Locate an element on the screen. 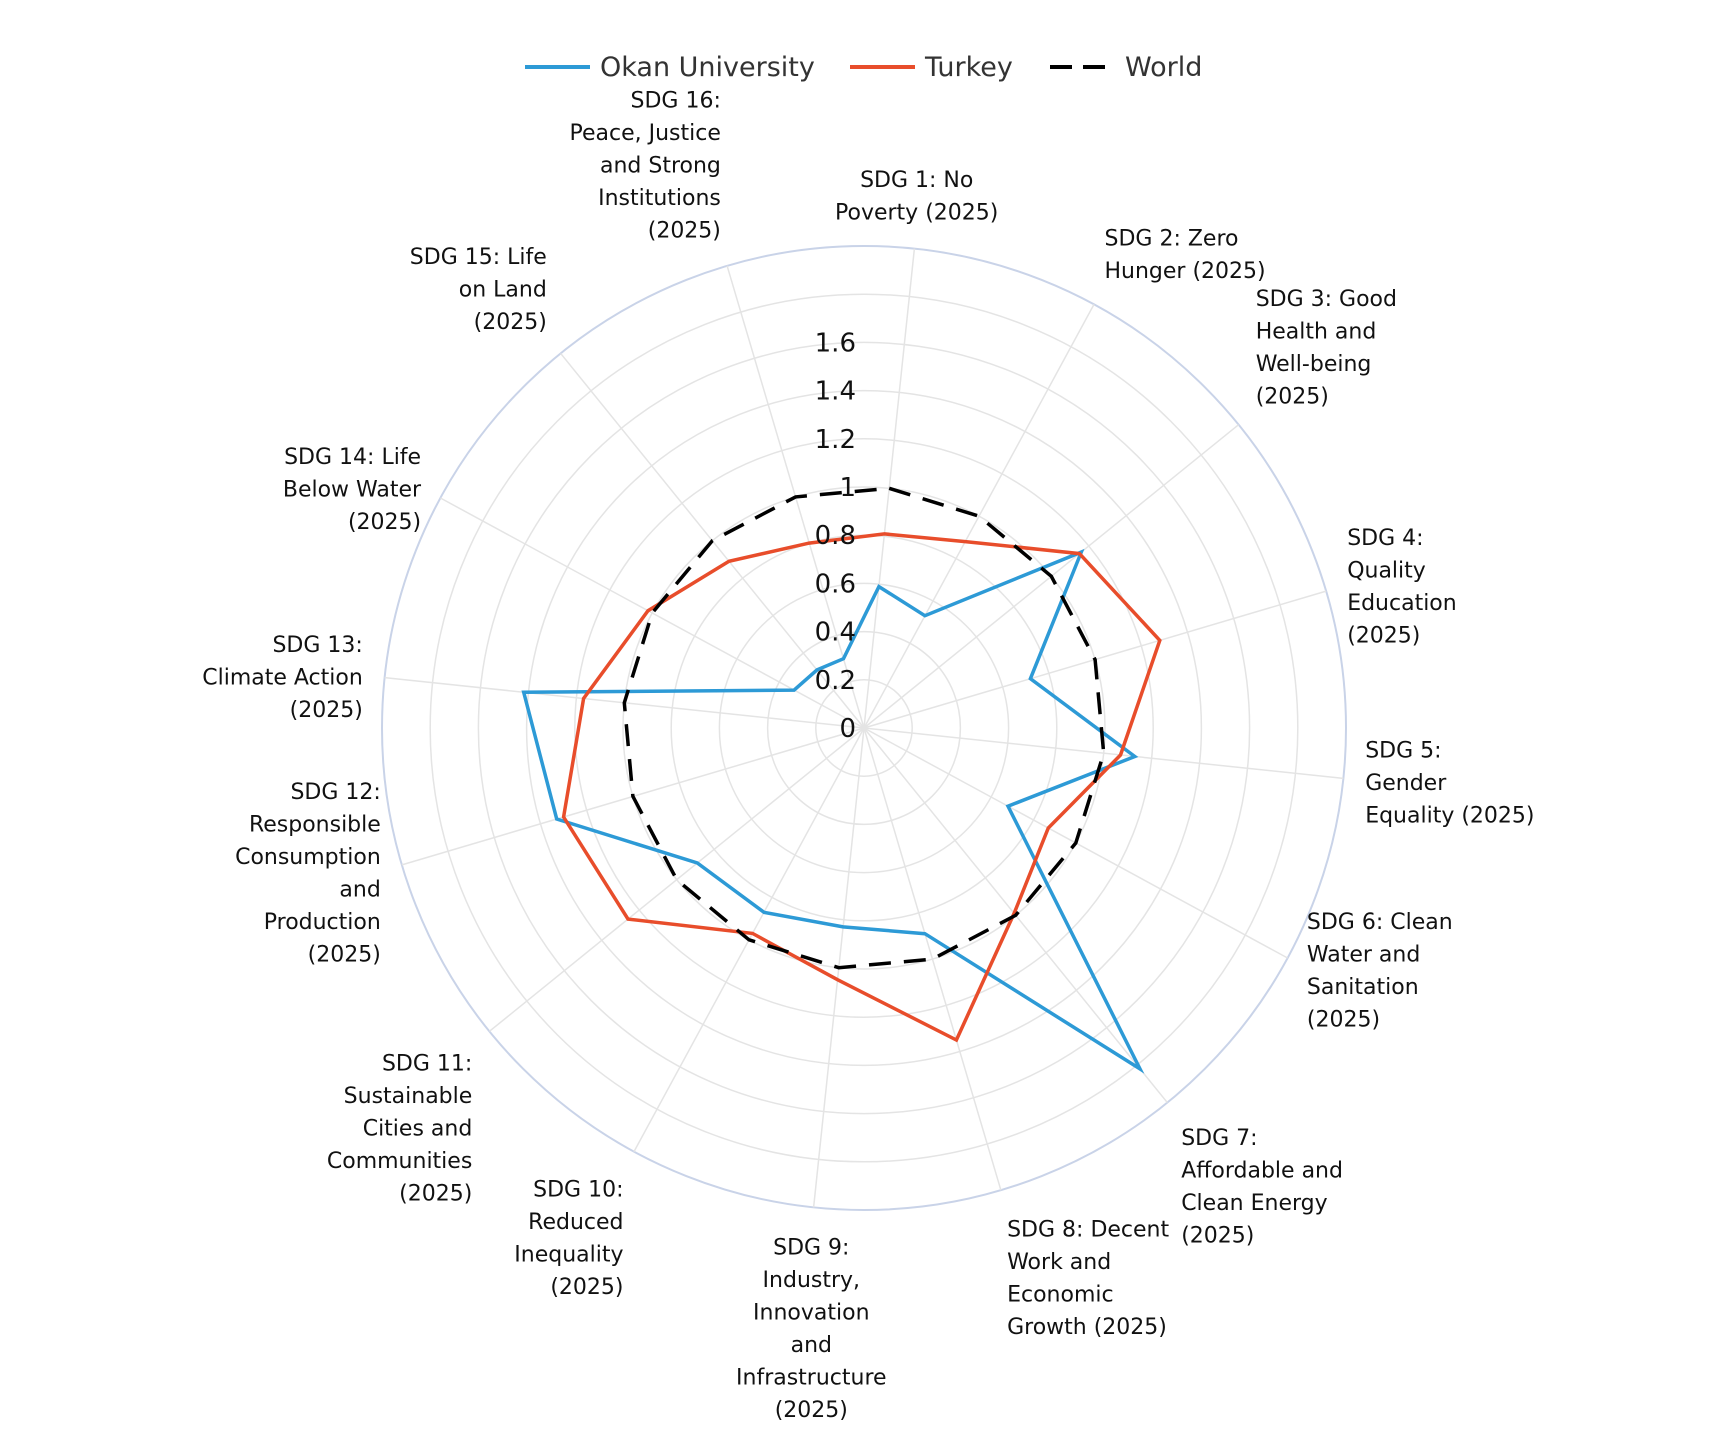  radial-tick-label: 0.8 is located at coordinates (835, 536).